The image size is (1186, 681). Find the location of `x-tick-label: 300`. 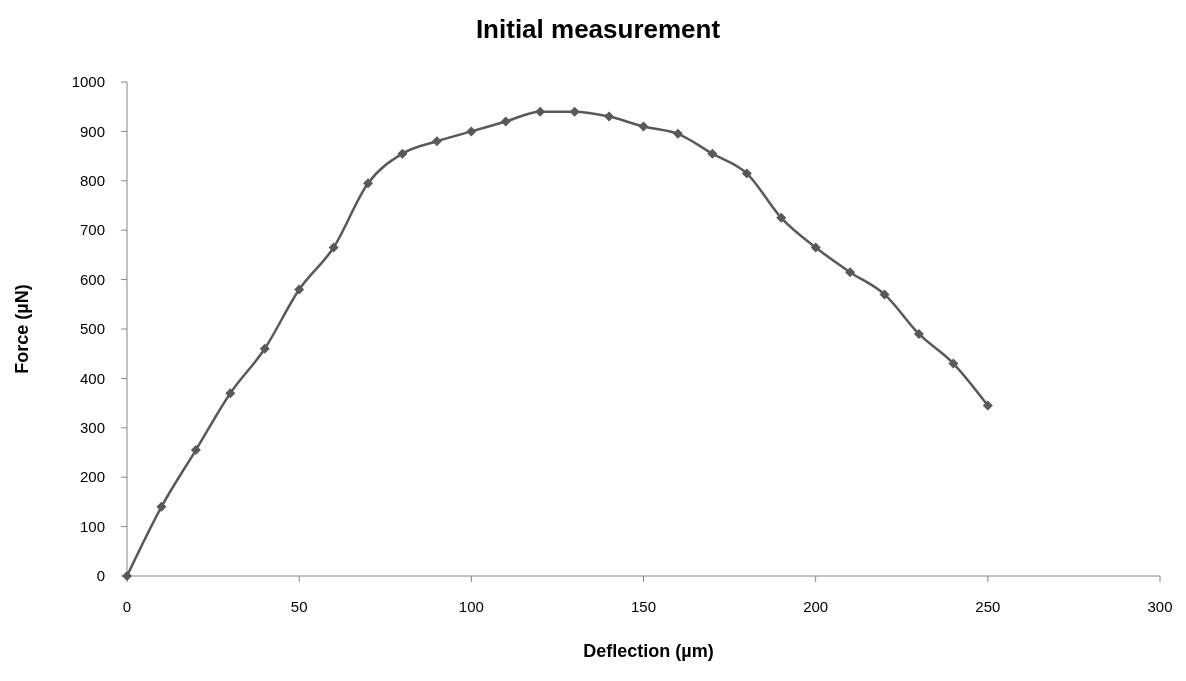

x-tick-label: 300 is located at coordinates (1160, 606).